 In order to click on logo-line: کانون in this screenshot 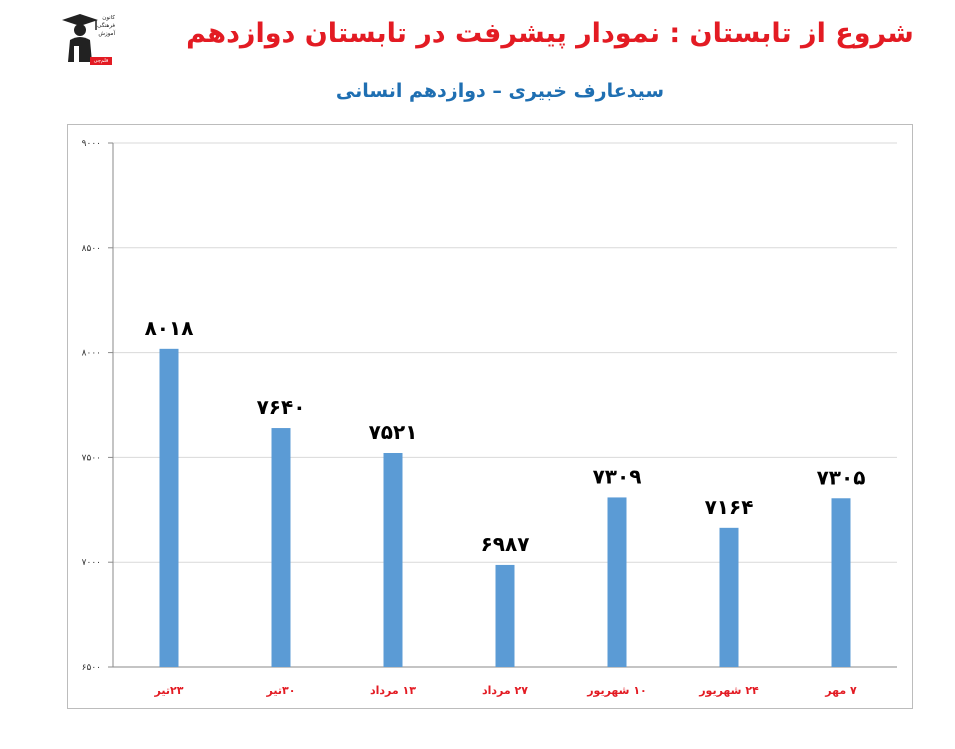, I will do `click(108, 18)`.